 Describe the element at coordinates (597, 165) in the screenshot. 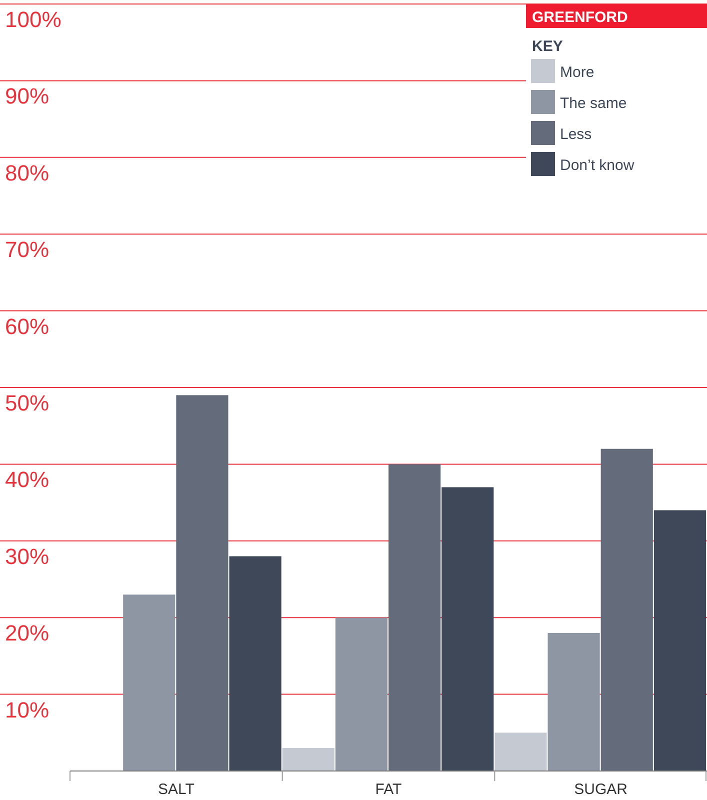

I see `legend-label: Don’t know` at that location.